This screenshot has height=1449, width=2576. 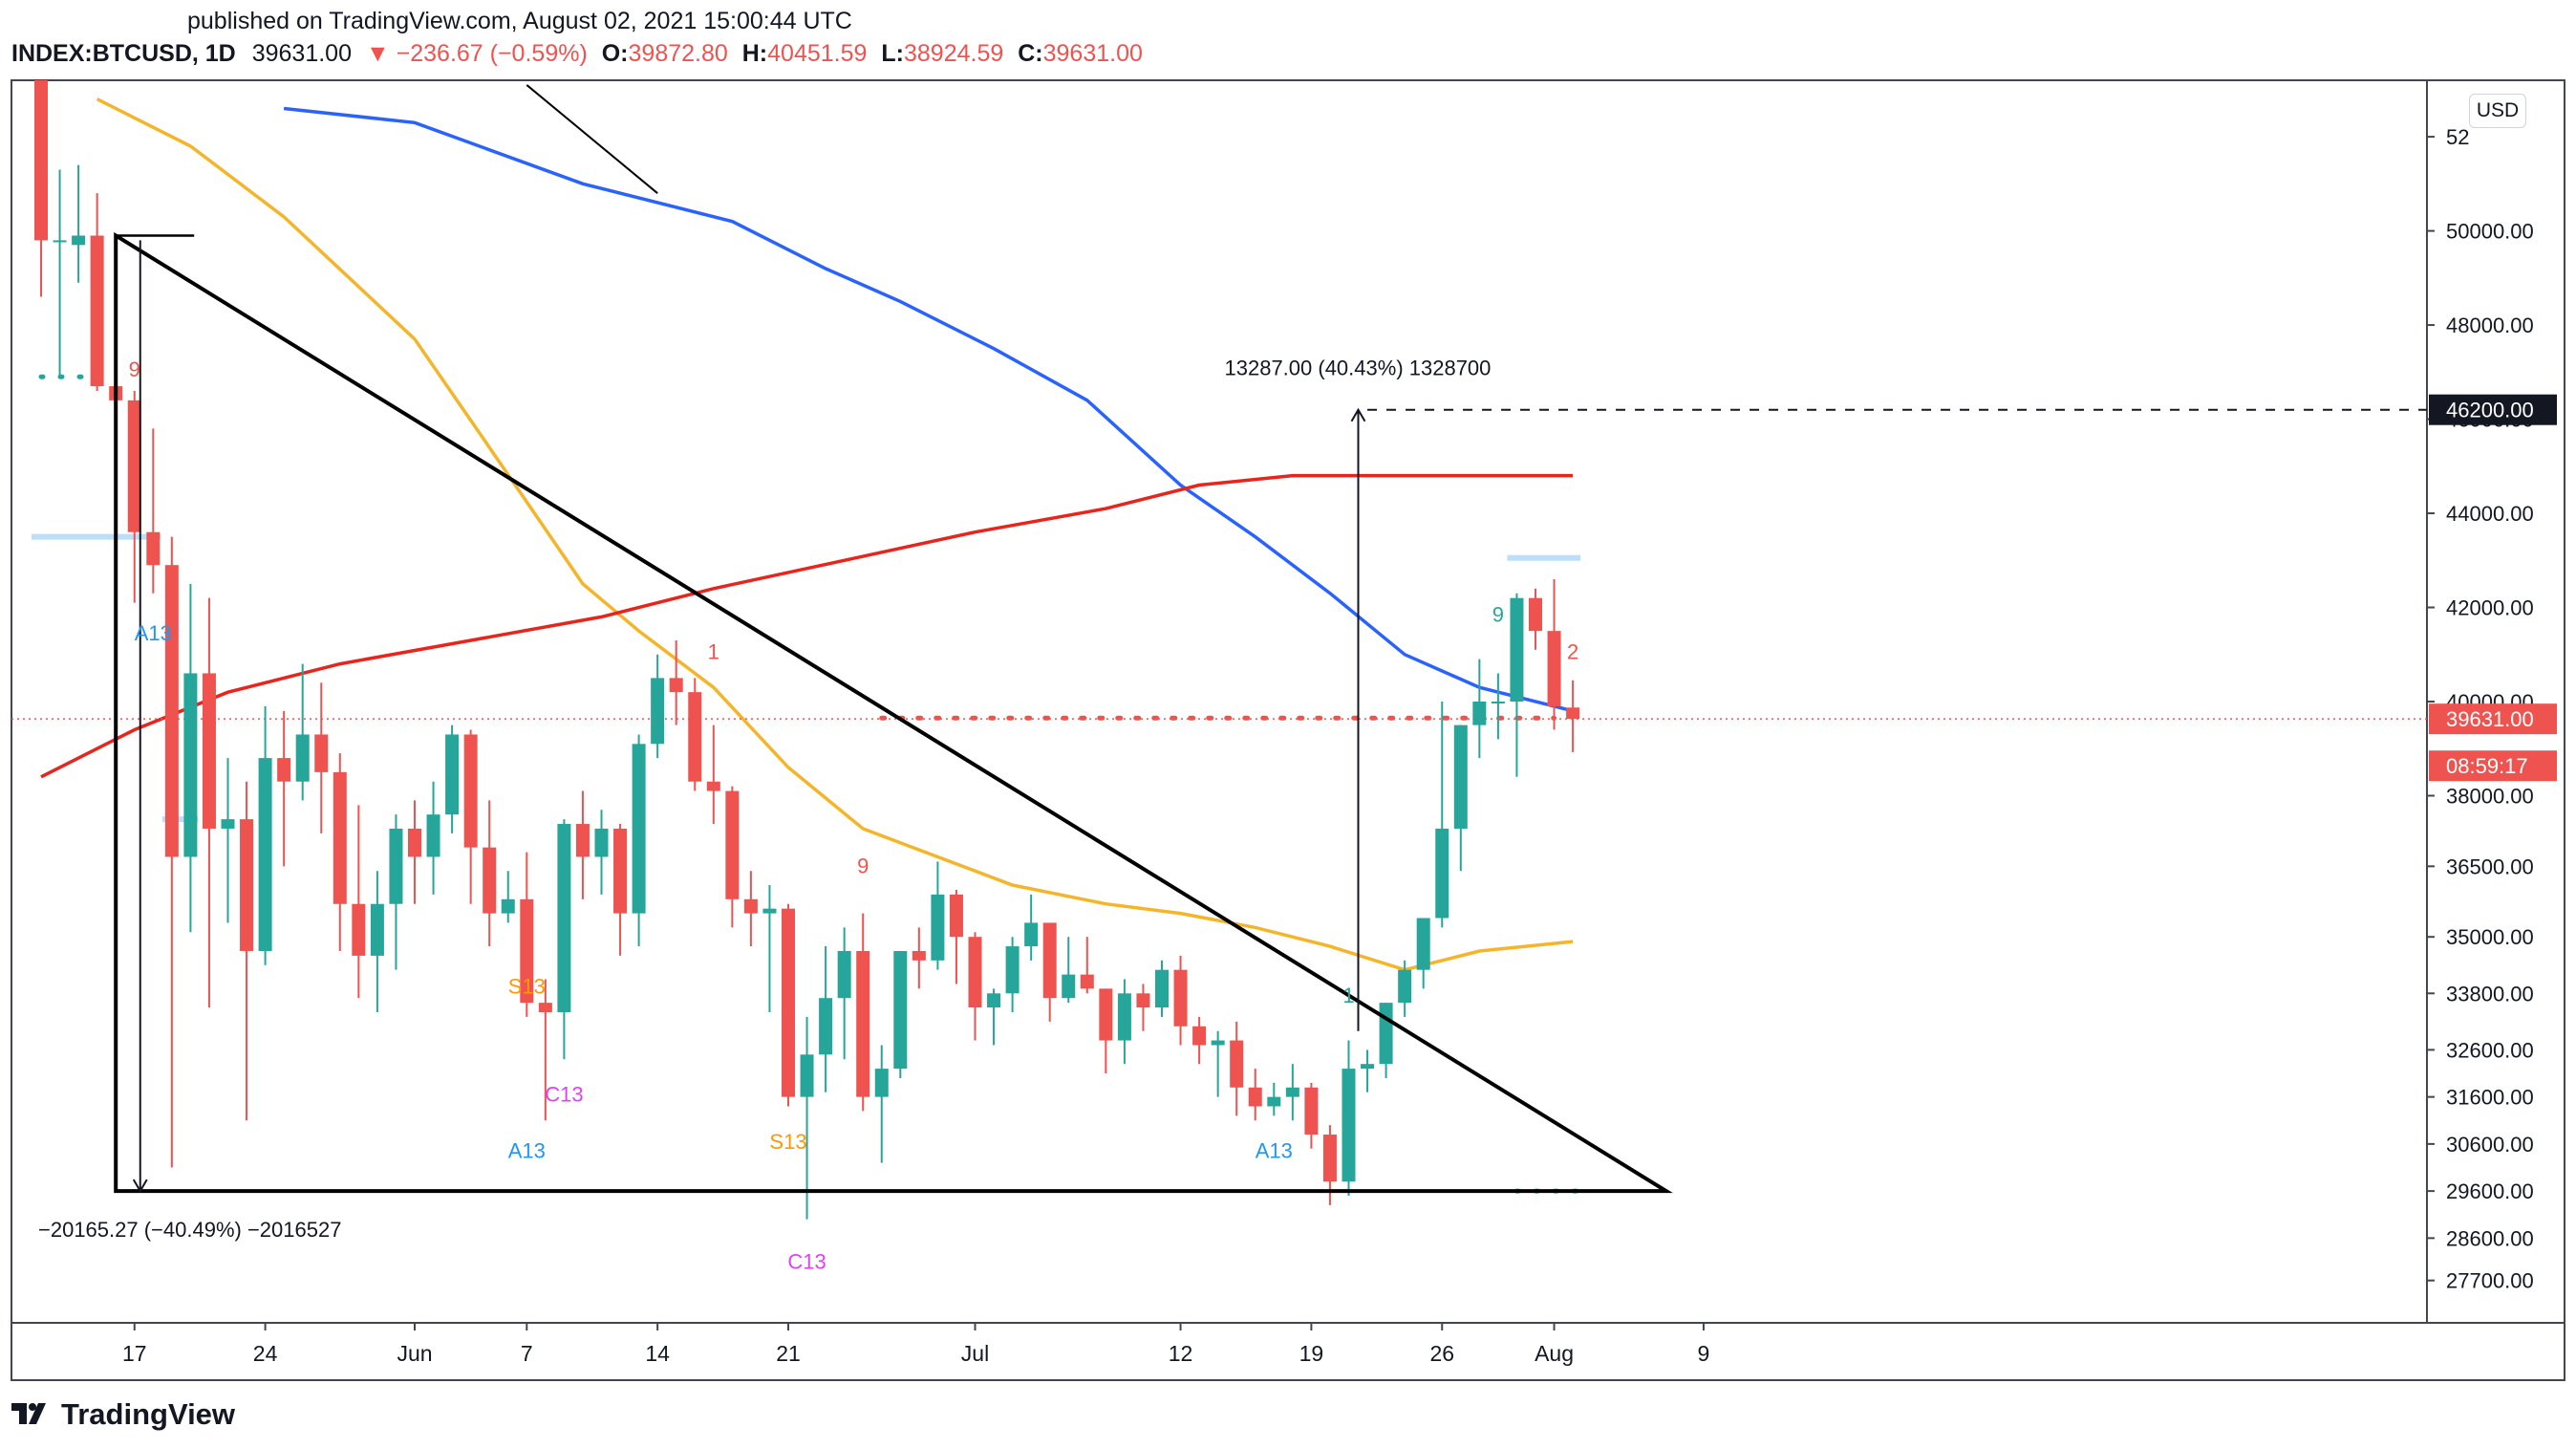 What do you see at coordinates (2493, 766) in the screenshot?
I see `price-label-bg` at bounding box center [2493, 766].